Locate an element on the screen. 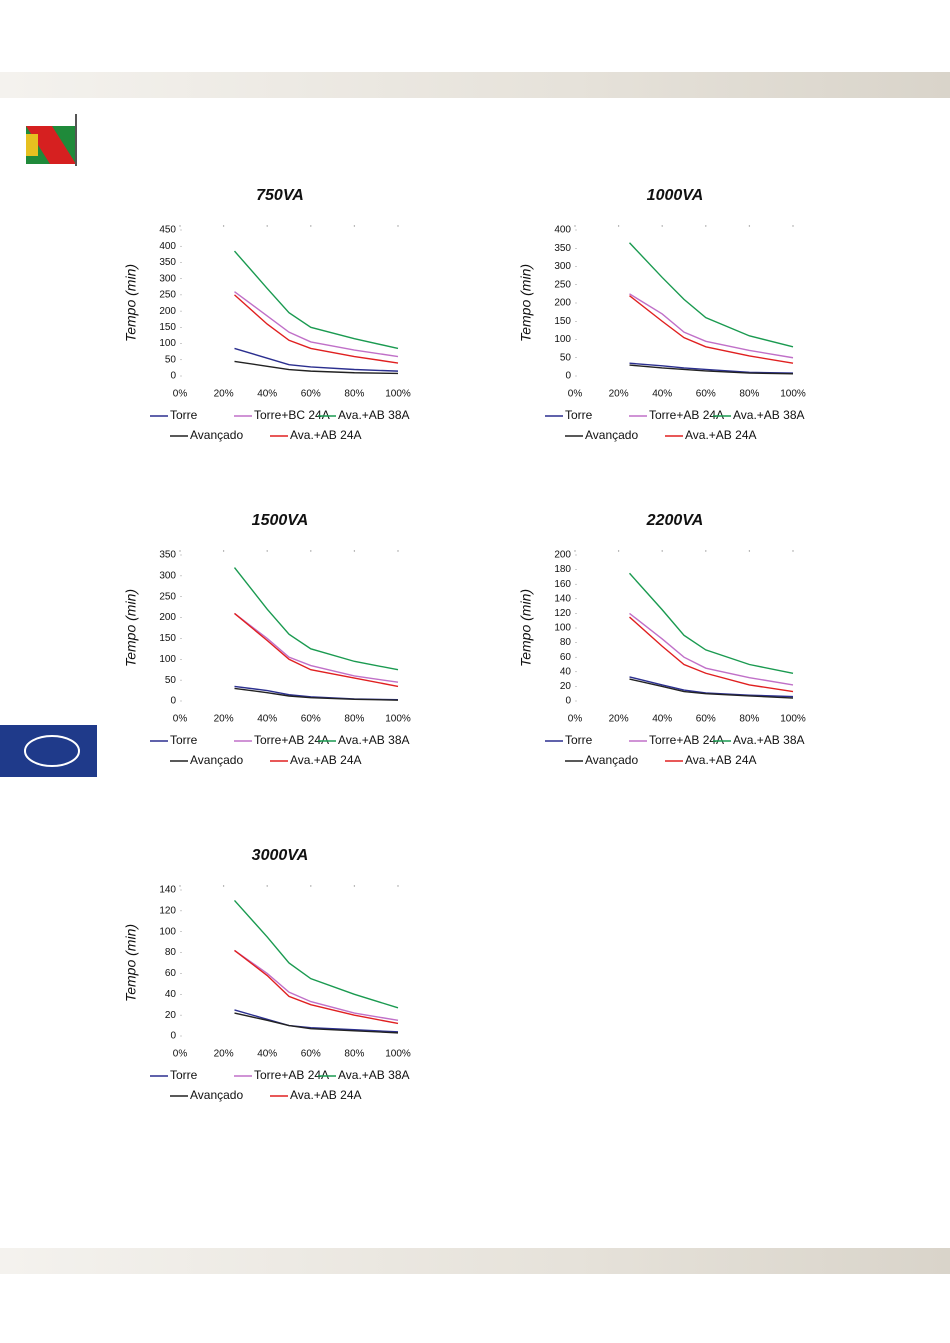 Image resolution: width=950 pixels, height=1343 pixels. y-tick-label: 120 is located at coordinates (167, 910).